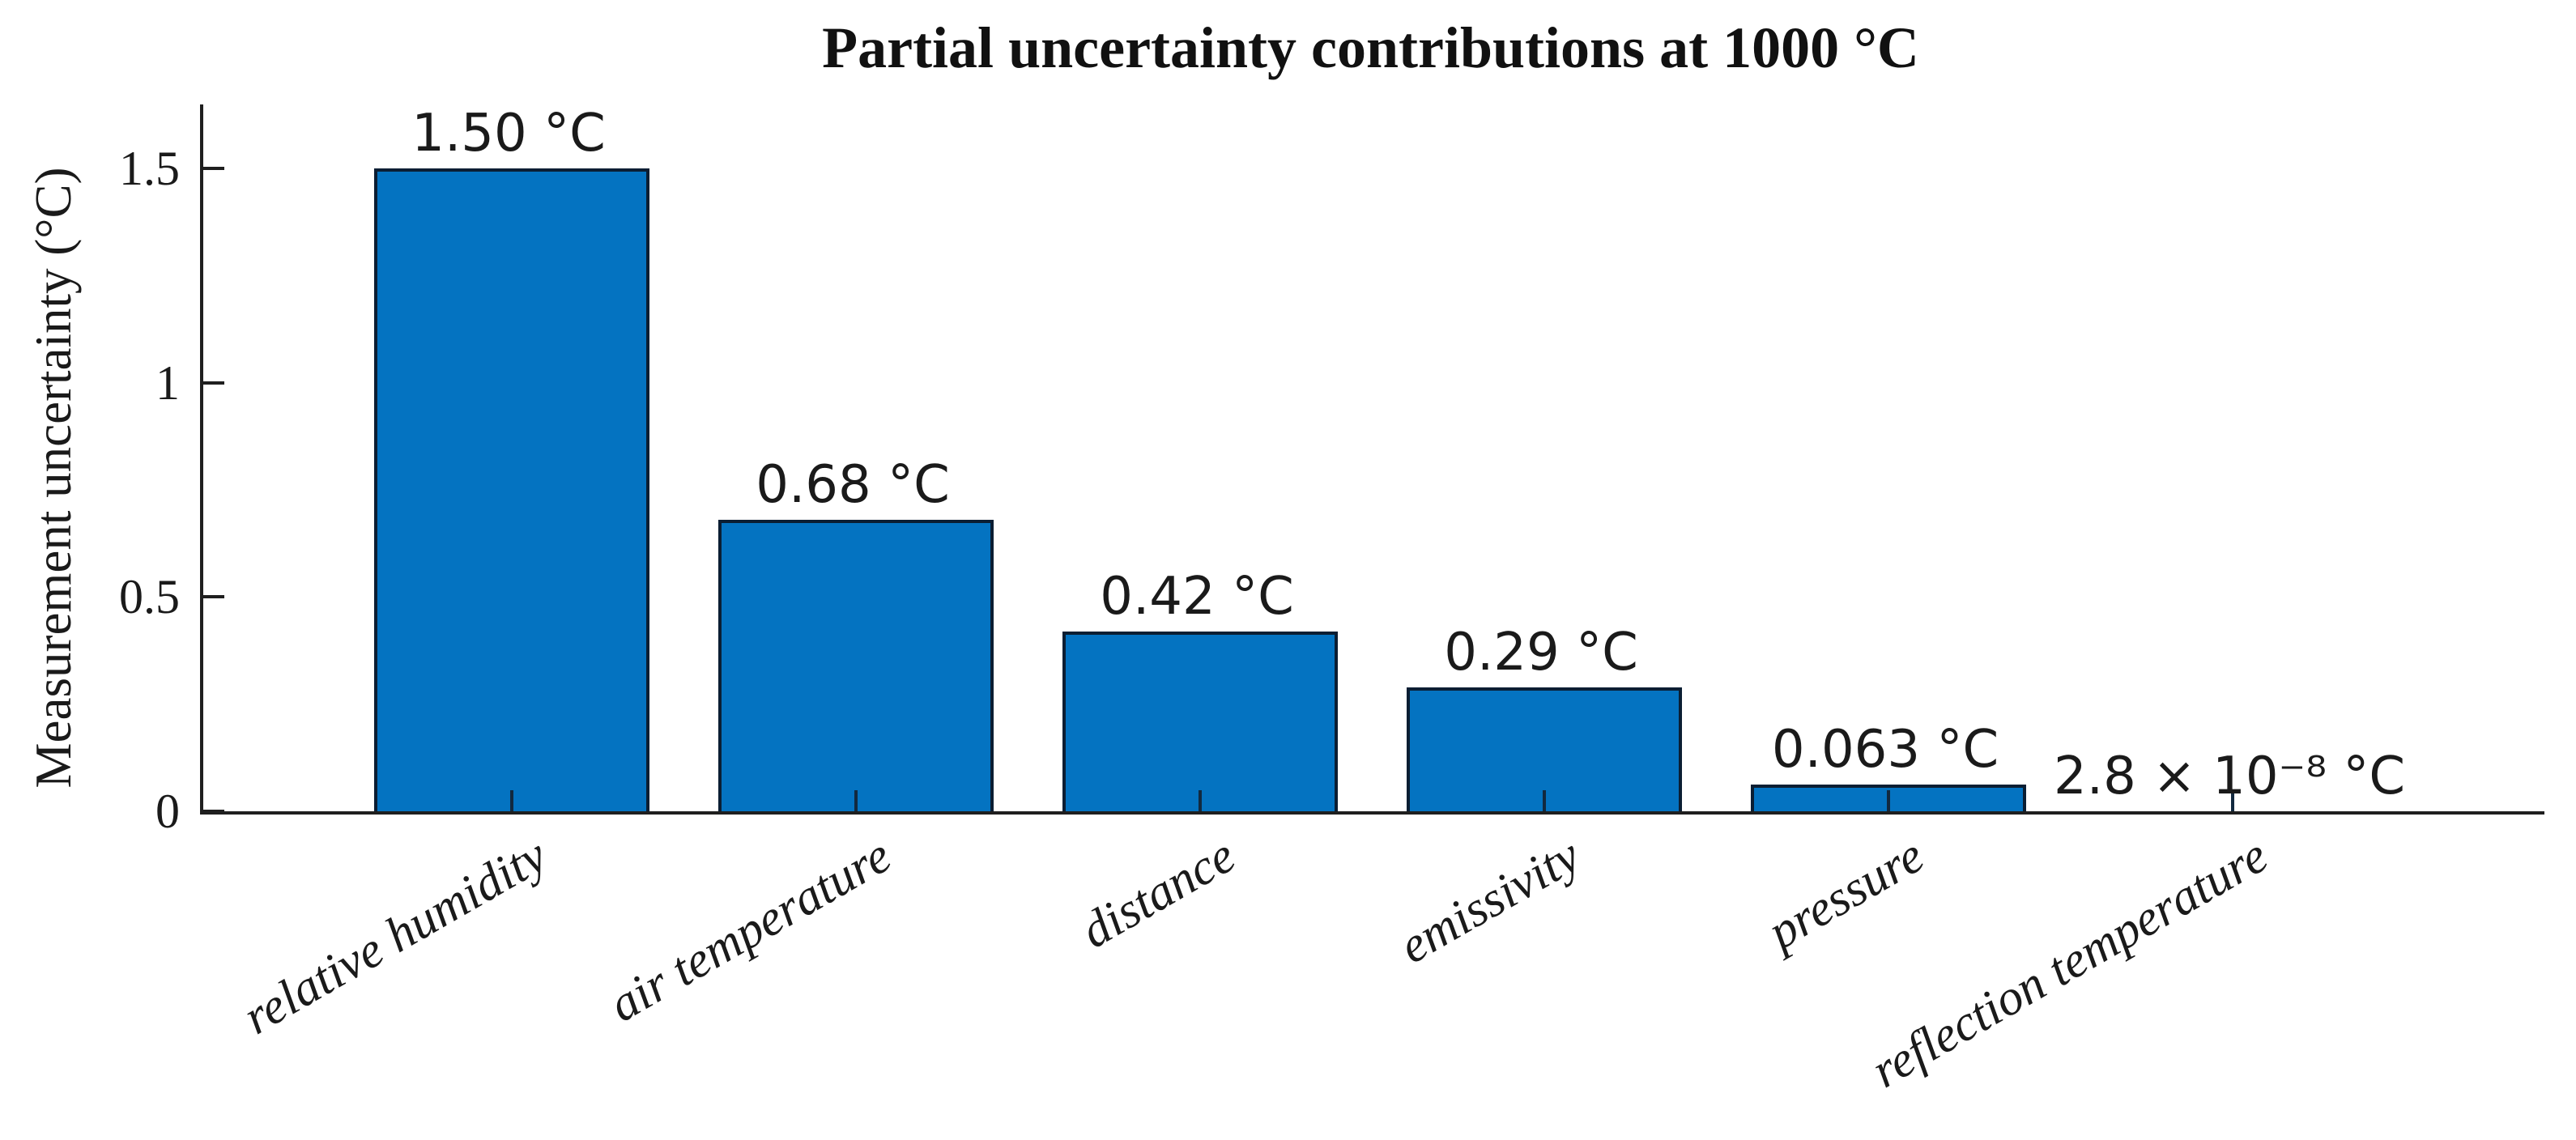 The height and width of the screenshot is (1140, 2576). What do you see at coordinates (167, 811) in the screenshot?
I see `y-tick-label: 0` at bounding box center [167, 811].